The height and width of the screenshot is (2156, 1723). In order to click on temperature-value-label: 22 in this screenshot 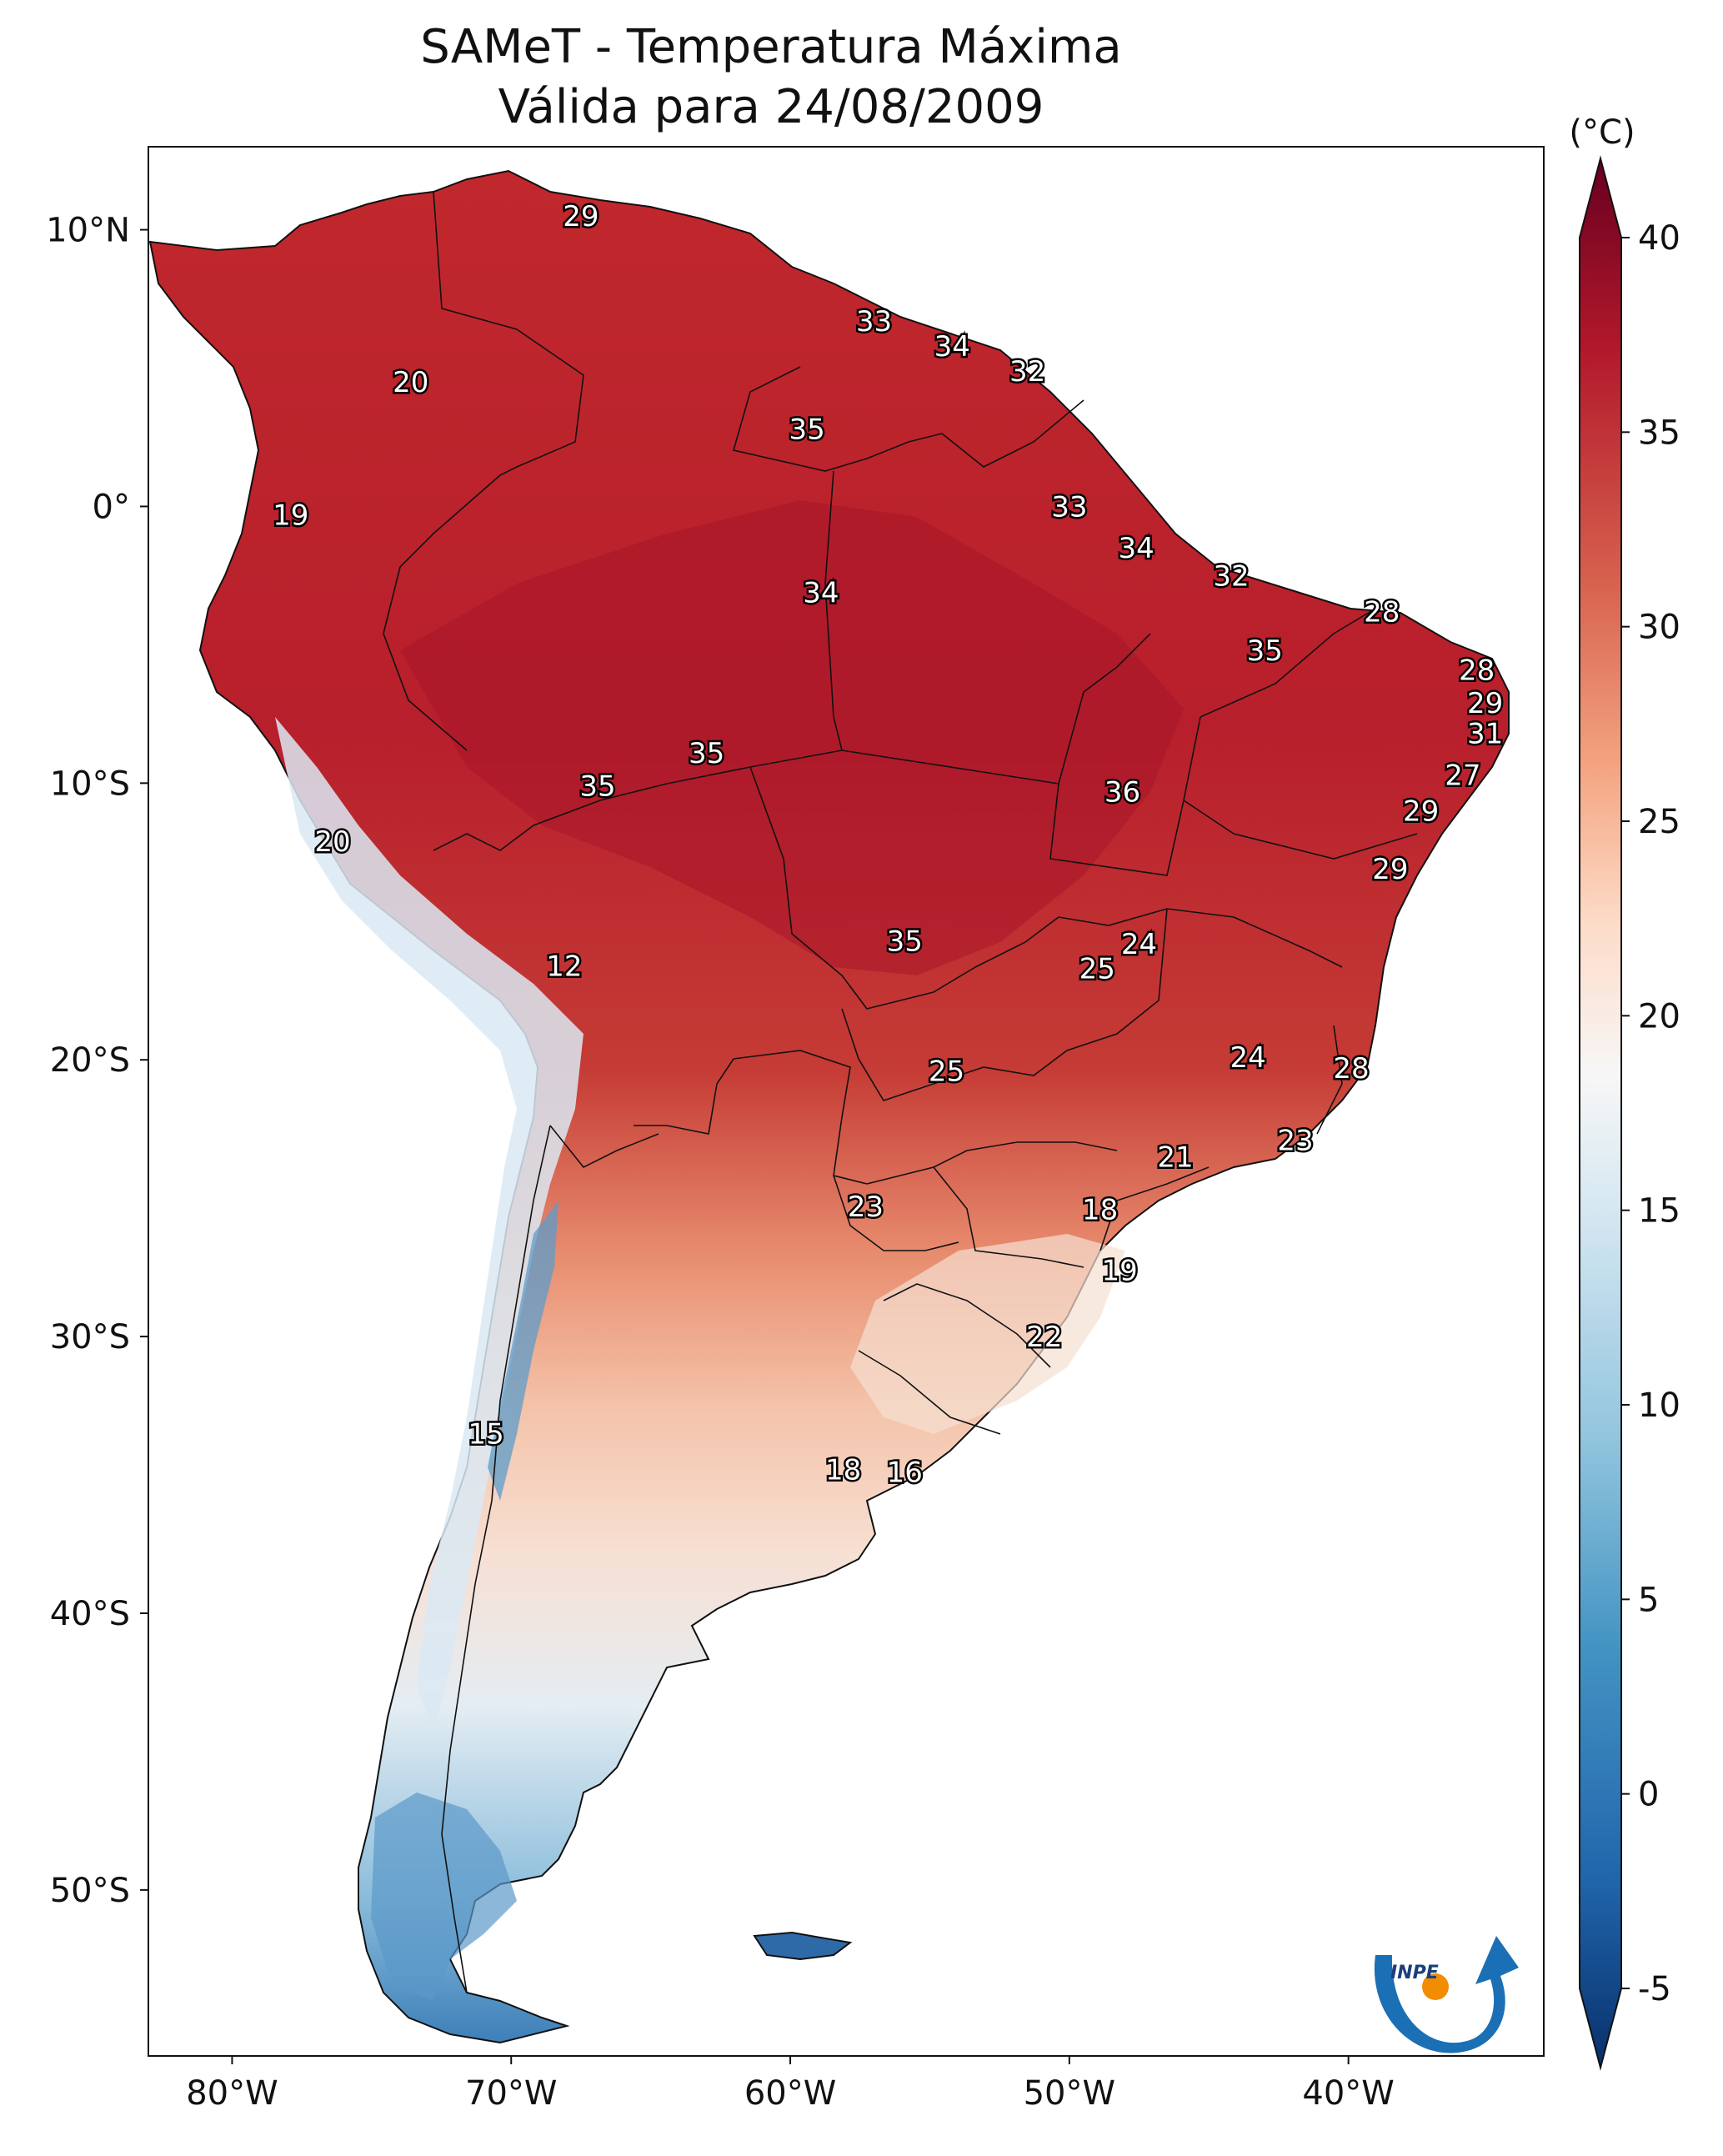, I will do `click(1044, 1337)`.